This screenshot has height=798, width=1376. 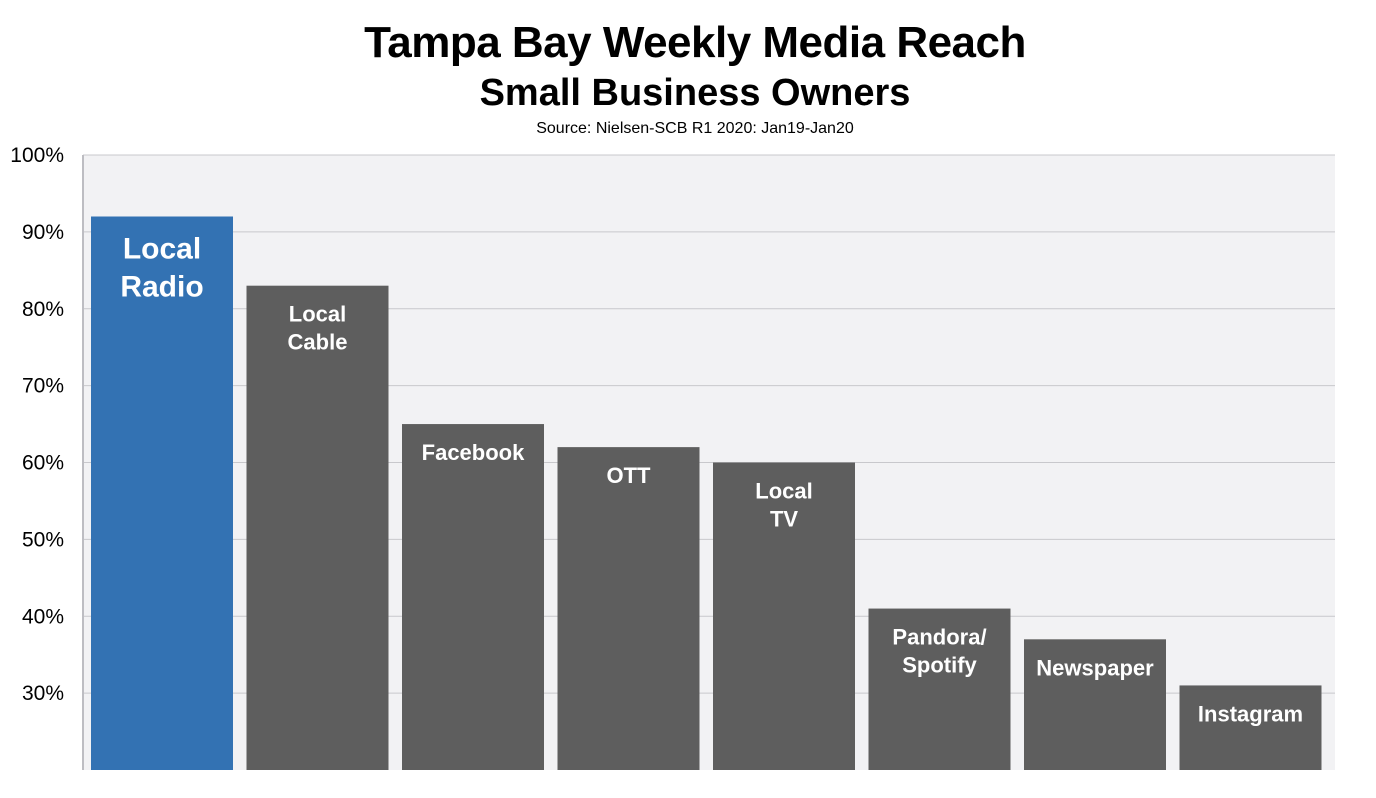 What do you see at coordinates (939, 665) in the screenshot?
I see `bar-label-line: Spotify` at bounding box center [939, 665].